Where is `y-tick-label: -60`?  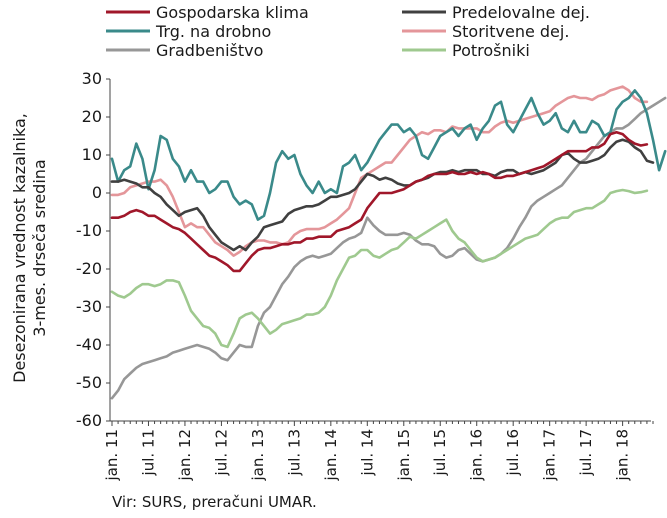 y-tick-label: -60 is located at coordinates (89, 420).